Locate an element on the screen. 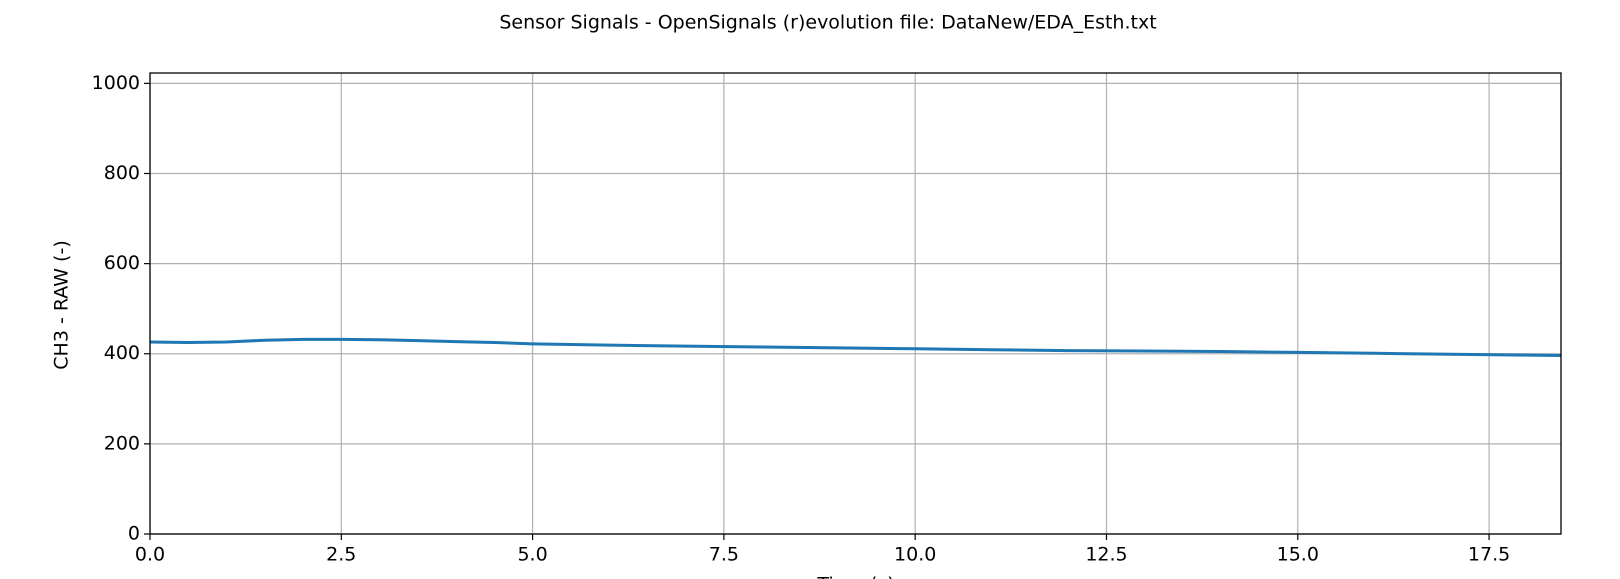 The width and height of the screenshot is (1620, 579). y-tick-label: 800 is located at coordinates (122, 173).